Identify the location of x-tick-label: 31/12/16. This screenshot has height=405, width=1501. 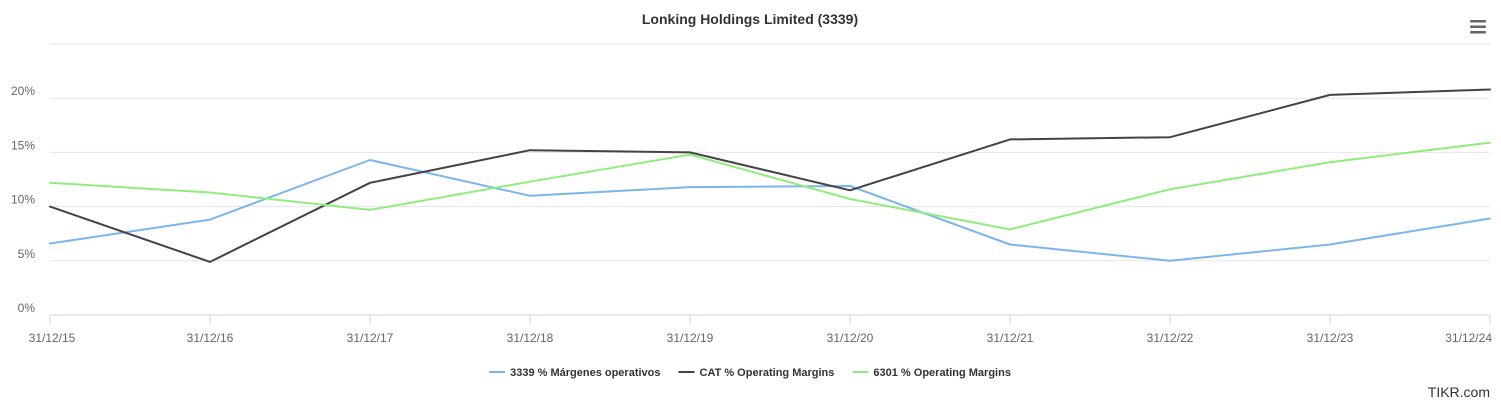
(210, 338).